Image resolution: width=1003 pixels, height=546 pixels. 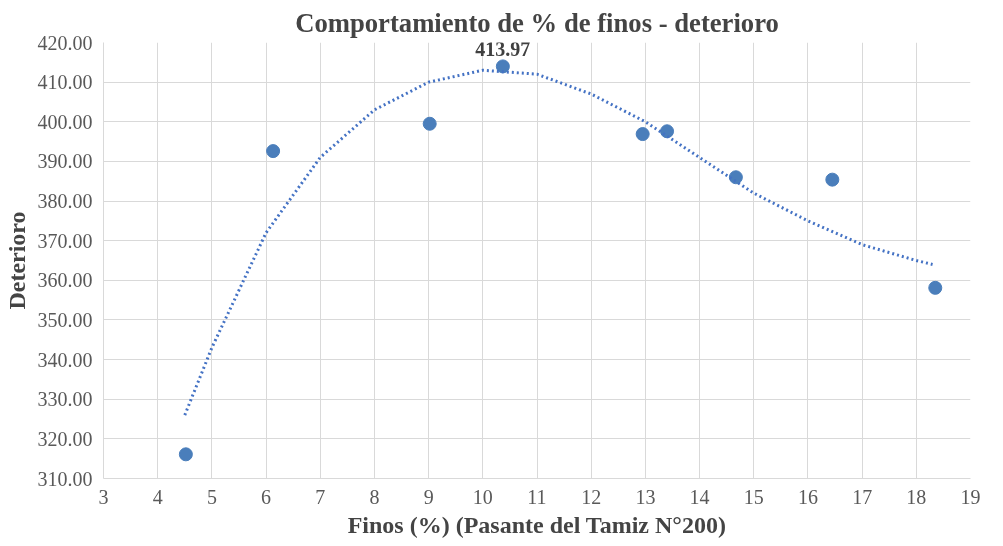 What do you see at coordinates (65, 82) in the screenshot?
I see `y-tick-label: 410.00` at bounding box center [65, 82].